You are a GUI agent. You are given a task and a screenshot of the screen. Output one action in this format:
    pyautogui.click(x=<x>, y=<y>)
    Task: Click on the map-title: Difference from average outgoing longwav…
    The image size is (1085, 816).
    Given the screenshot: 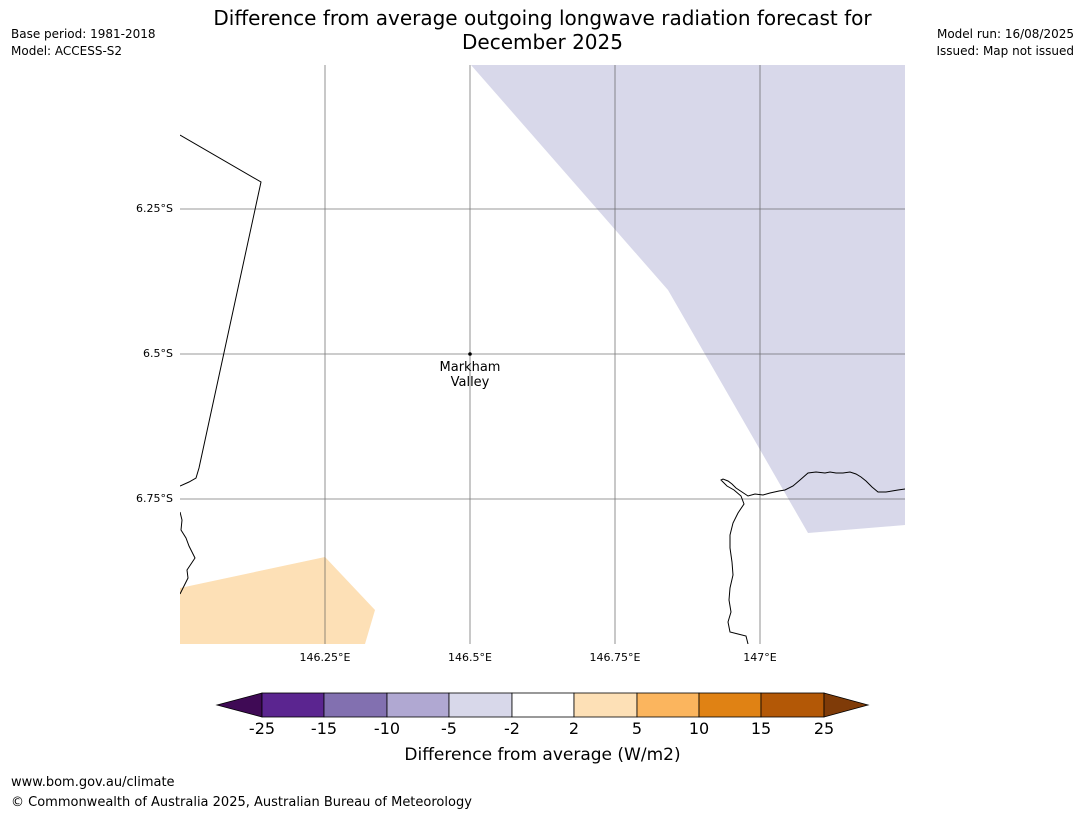 What is the action you would take?
    pyautogui.click(x=542, y=30)
    